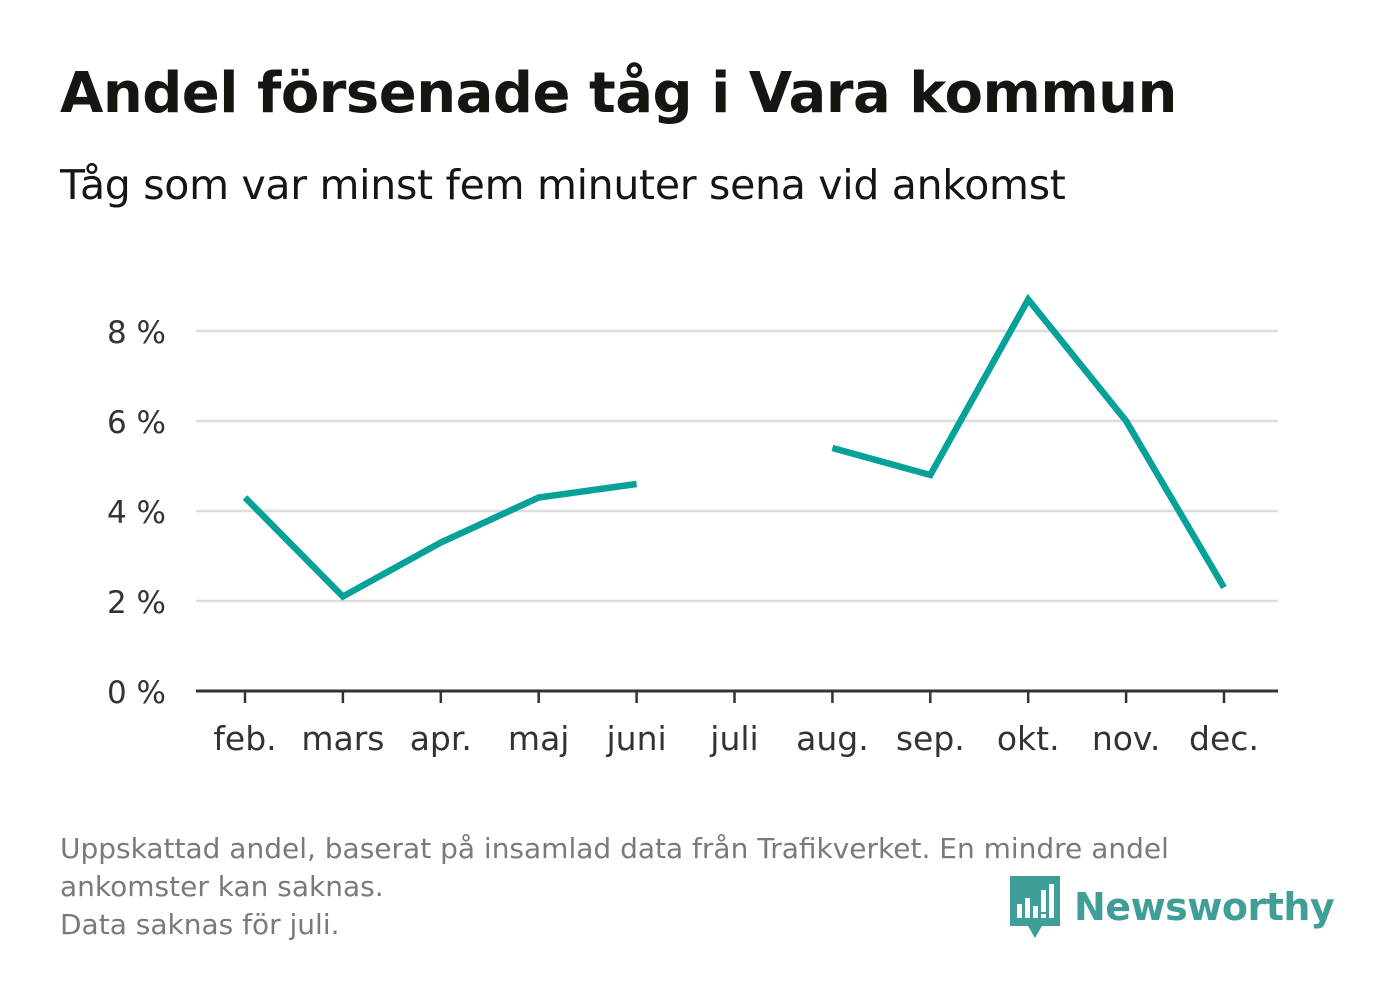 Image resolution: width=1382 pixels, height=999 pixels. Describe the element at coordinates (636, 738) in the screenshot. I see `x-tick-label: juni` at that location.